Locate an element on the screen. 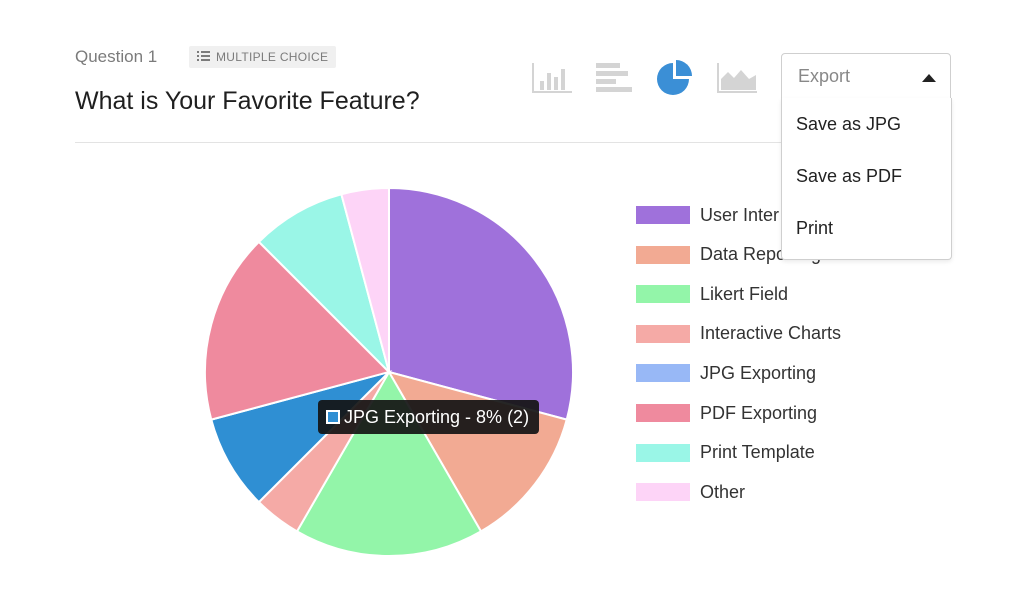 This screenshot has height=607, width=1024. pie-slice-likert-field is located at coordinates (389, 463).